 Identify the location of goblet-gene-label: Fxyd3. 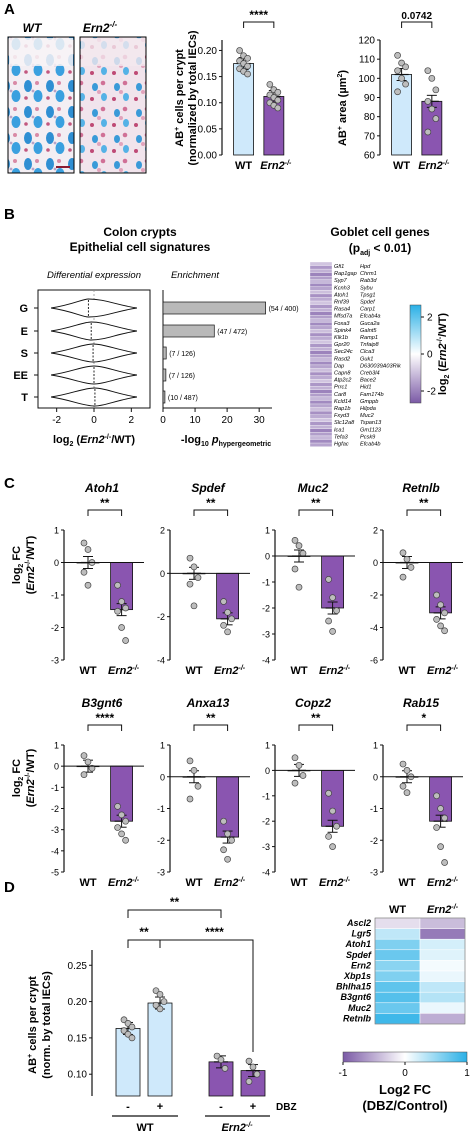
(342, 416).